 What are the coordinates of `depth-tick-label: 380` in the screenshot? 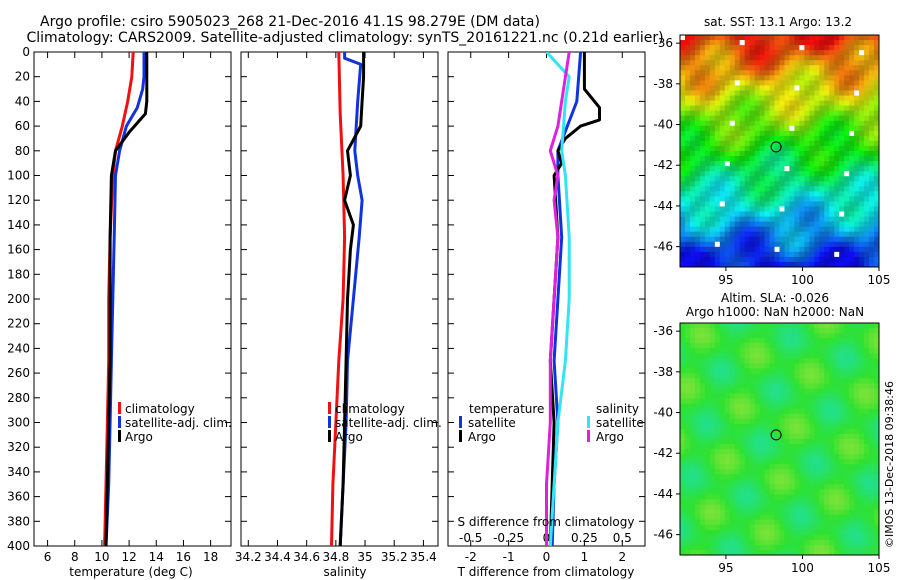 It's located at (18, 521).